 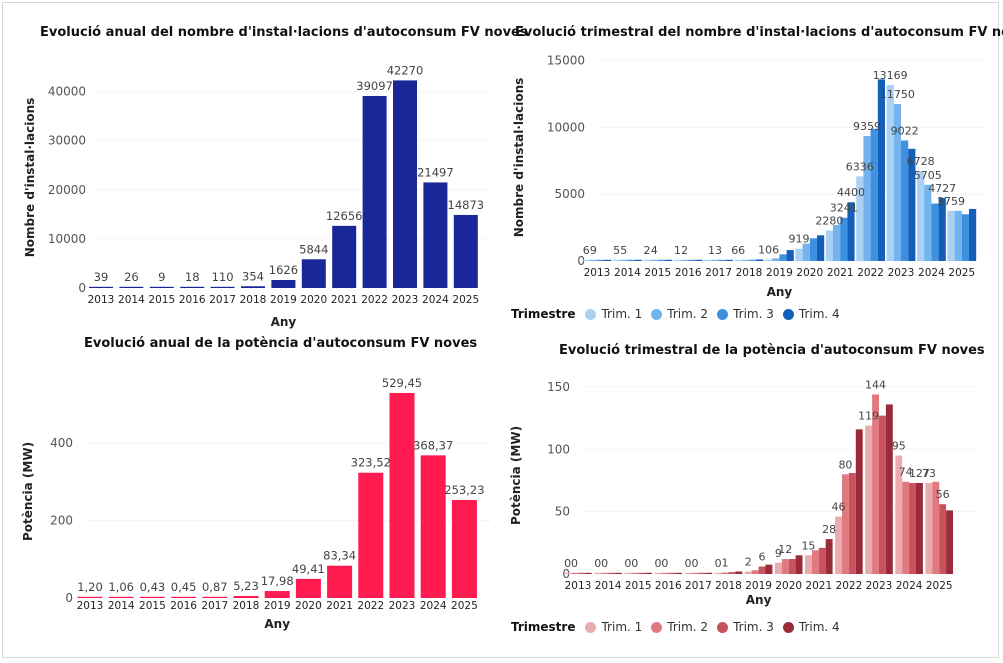 I want to click on x-tick-label: 2013, so click(x=597, y=273).